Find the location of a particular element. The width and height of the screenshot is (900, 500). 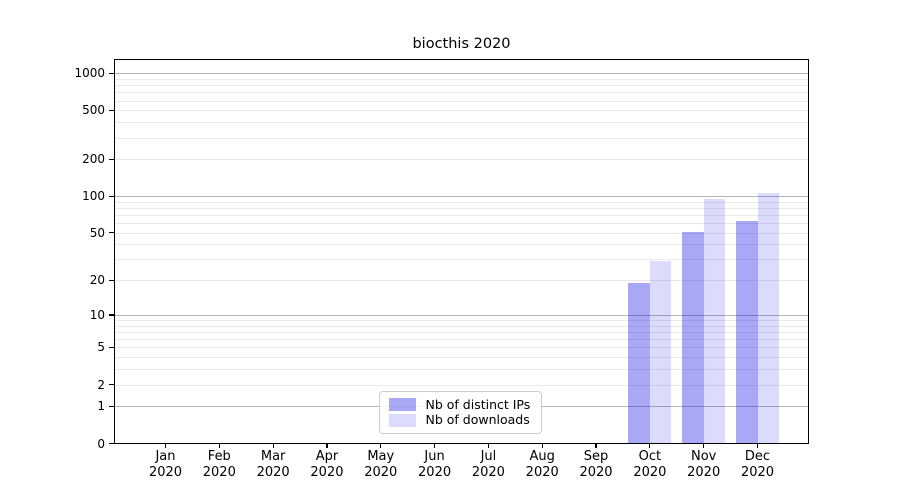

x-tick-month: Oct is located at coordinates (650, 456).